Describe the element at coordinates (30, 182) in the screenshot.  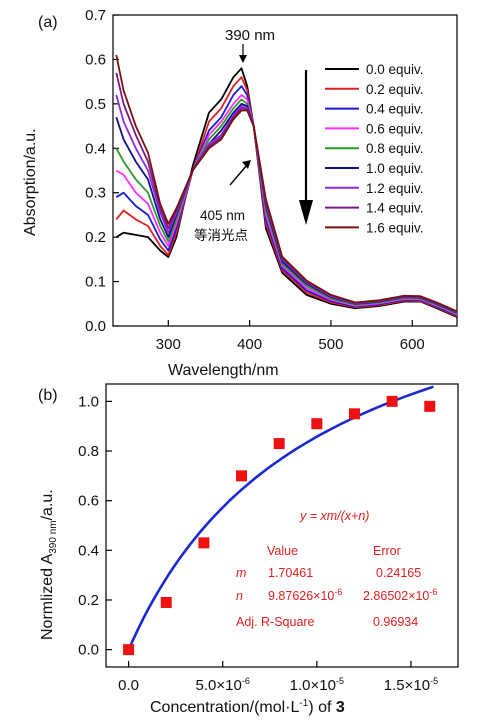
I see `panel-a-ylabel: Absorption/a.u.` at that location.